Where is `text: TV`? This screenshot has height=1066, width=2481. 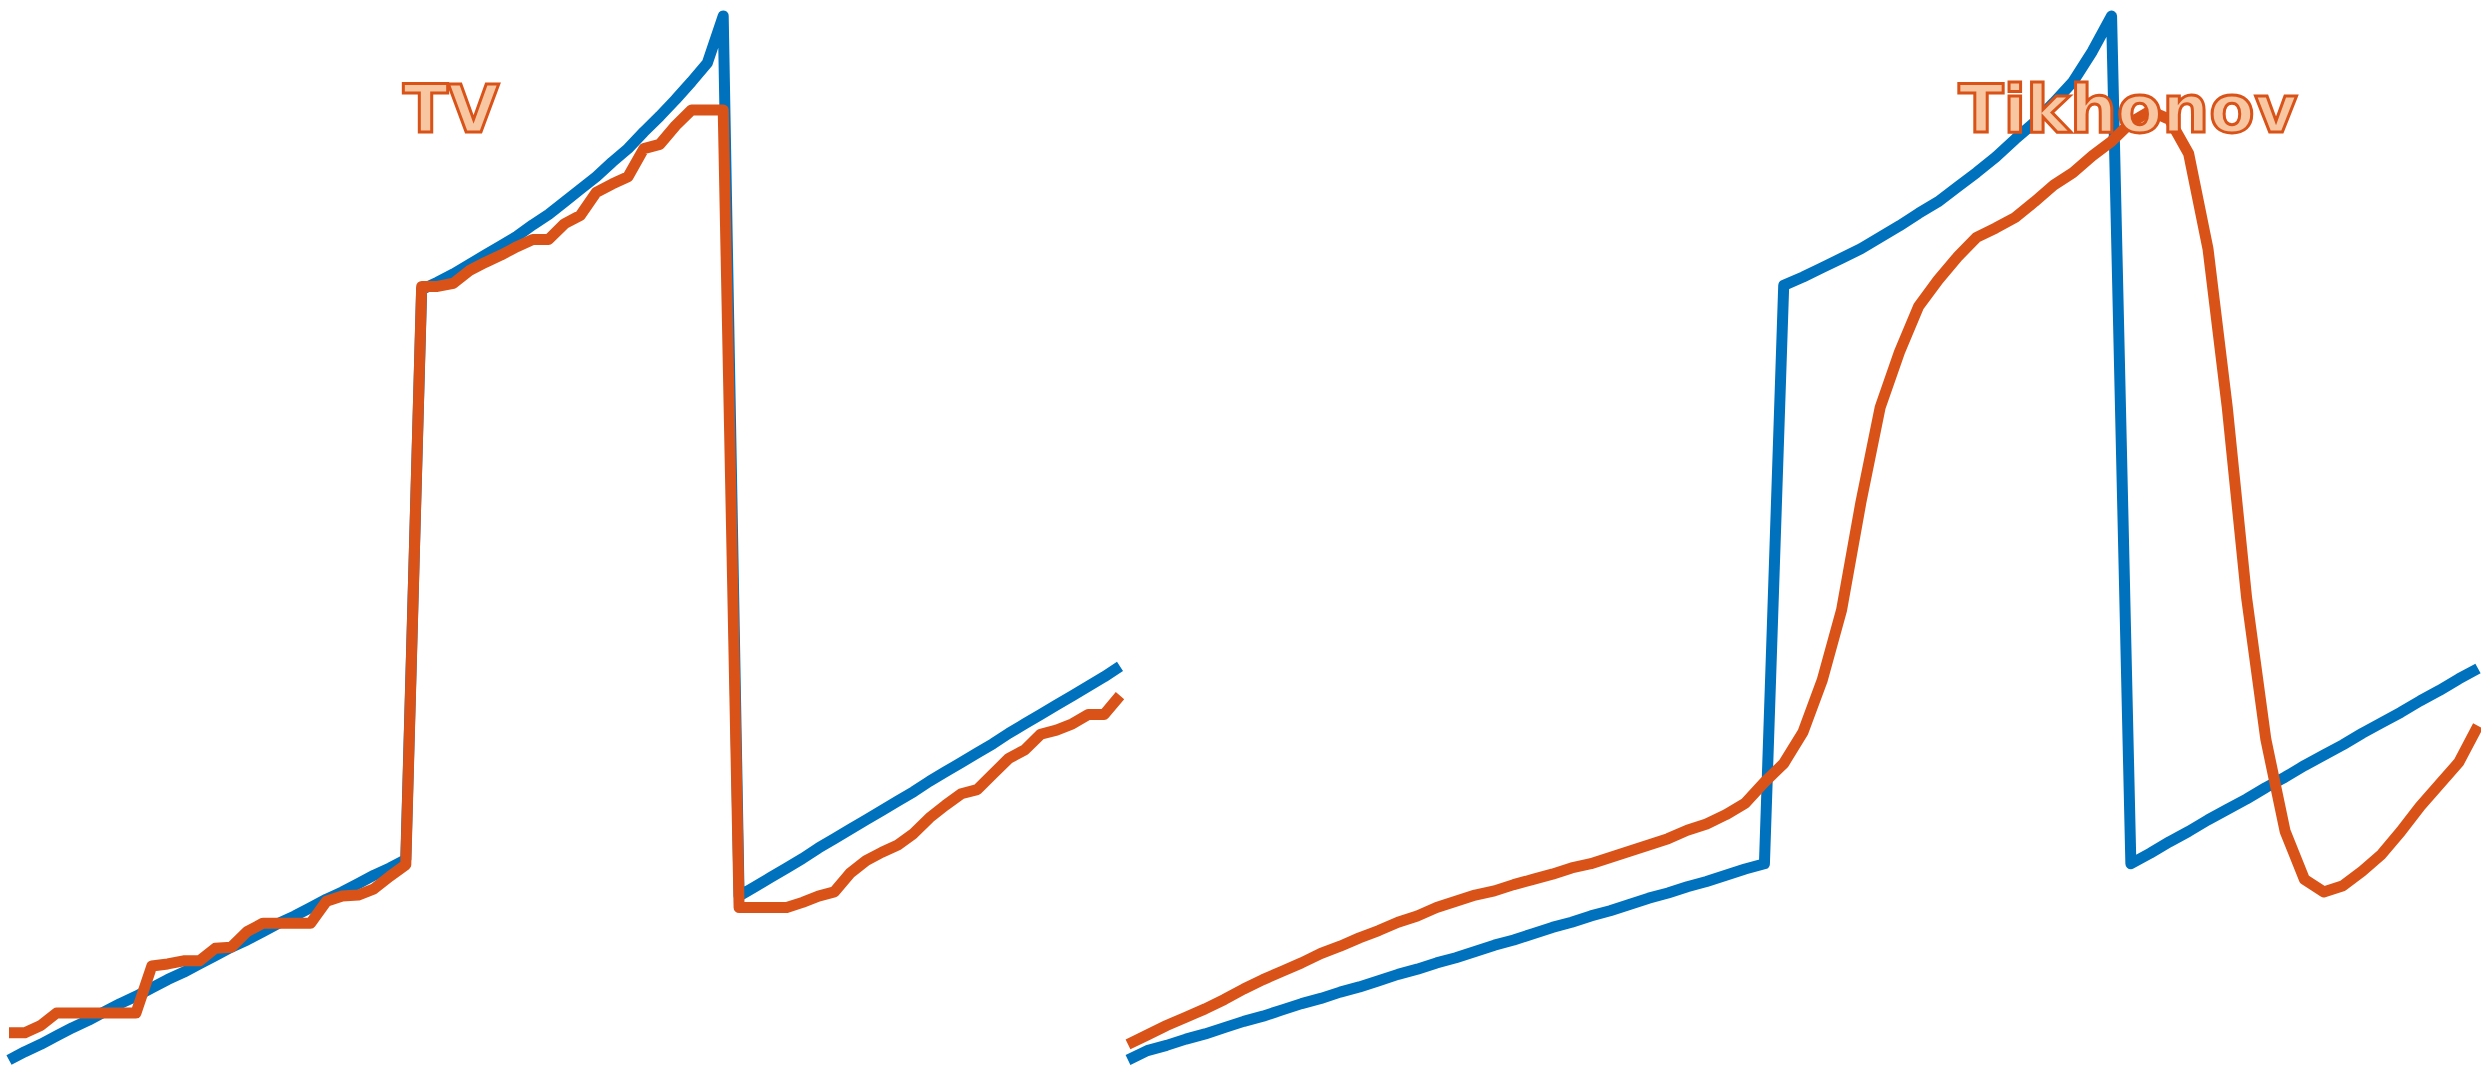
text: TV is located at coordinates (451, 109).